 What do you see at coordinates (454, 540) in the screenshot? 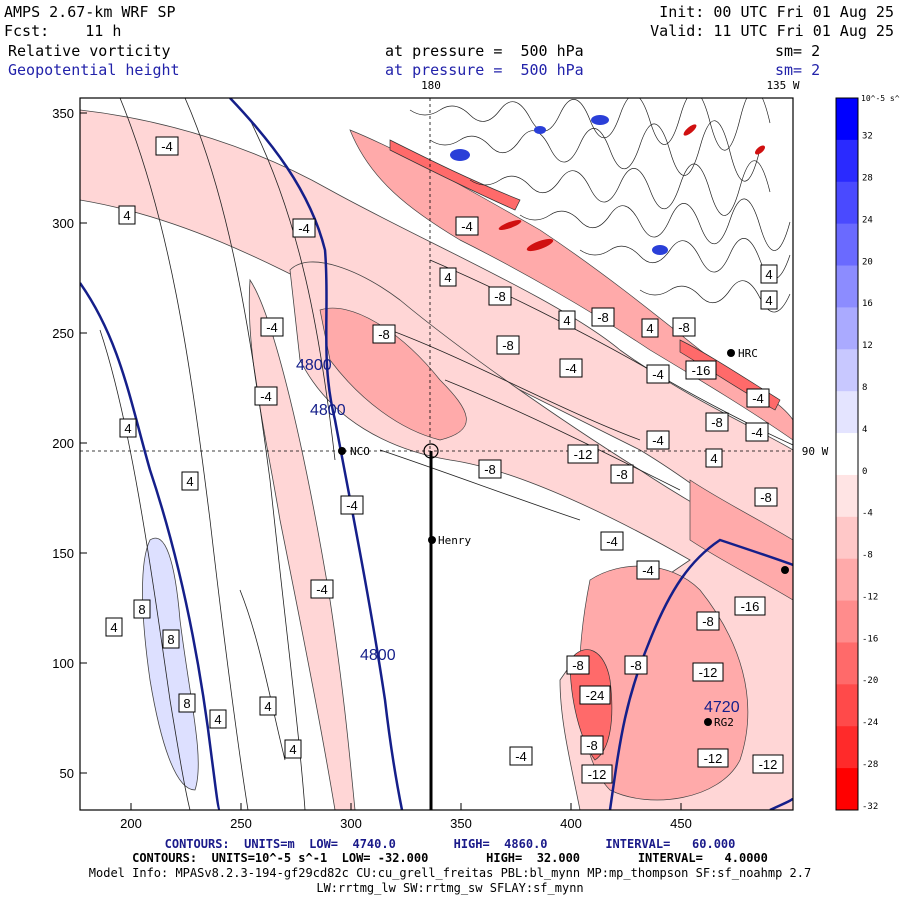
I see `station-henry-label: Henry` at bounding box center [454, 540].